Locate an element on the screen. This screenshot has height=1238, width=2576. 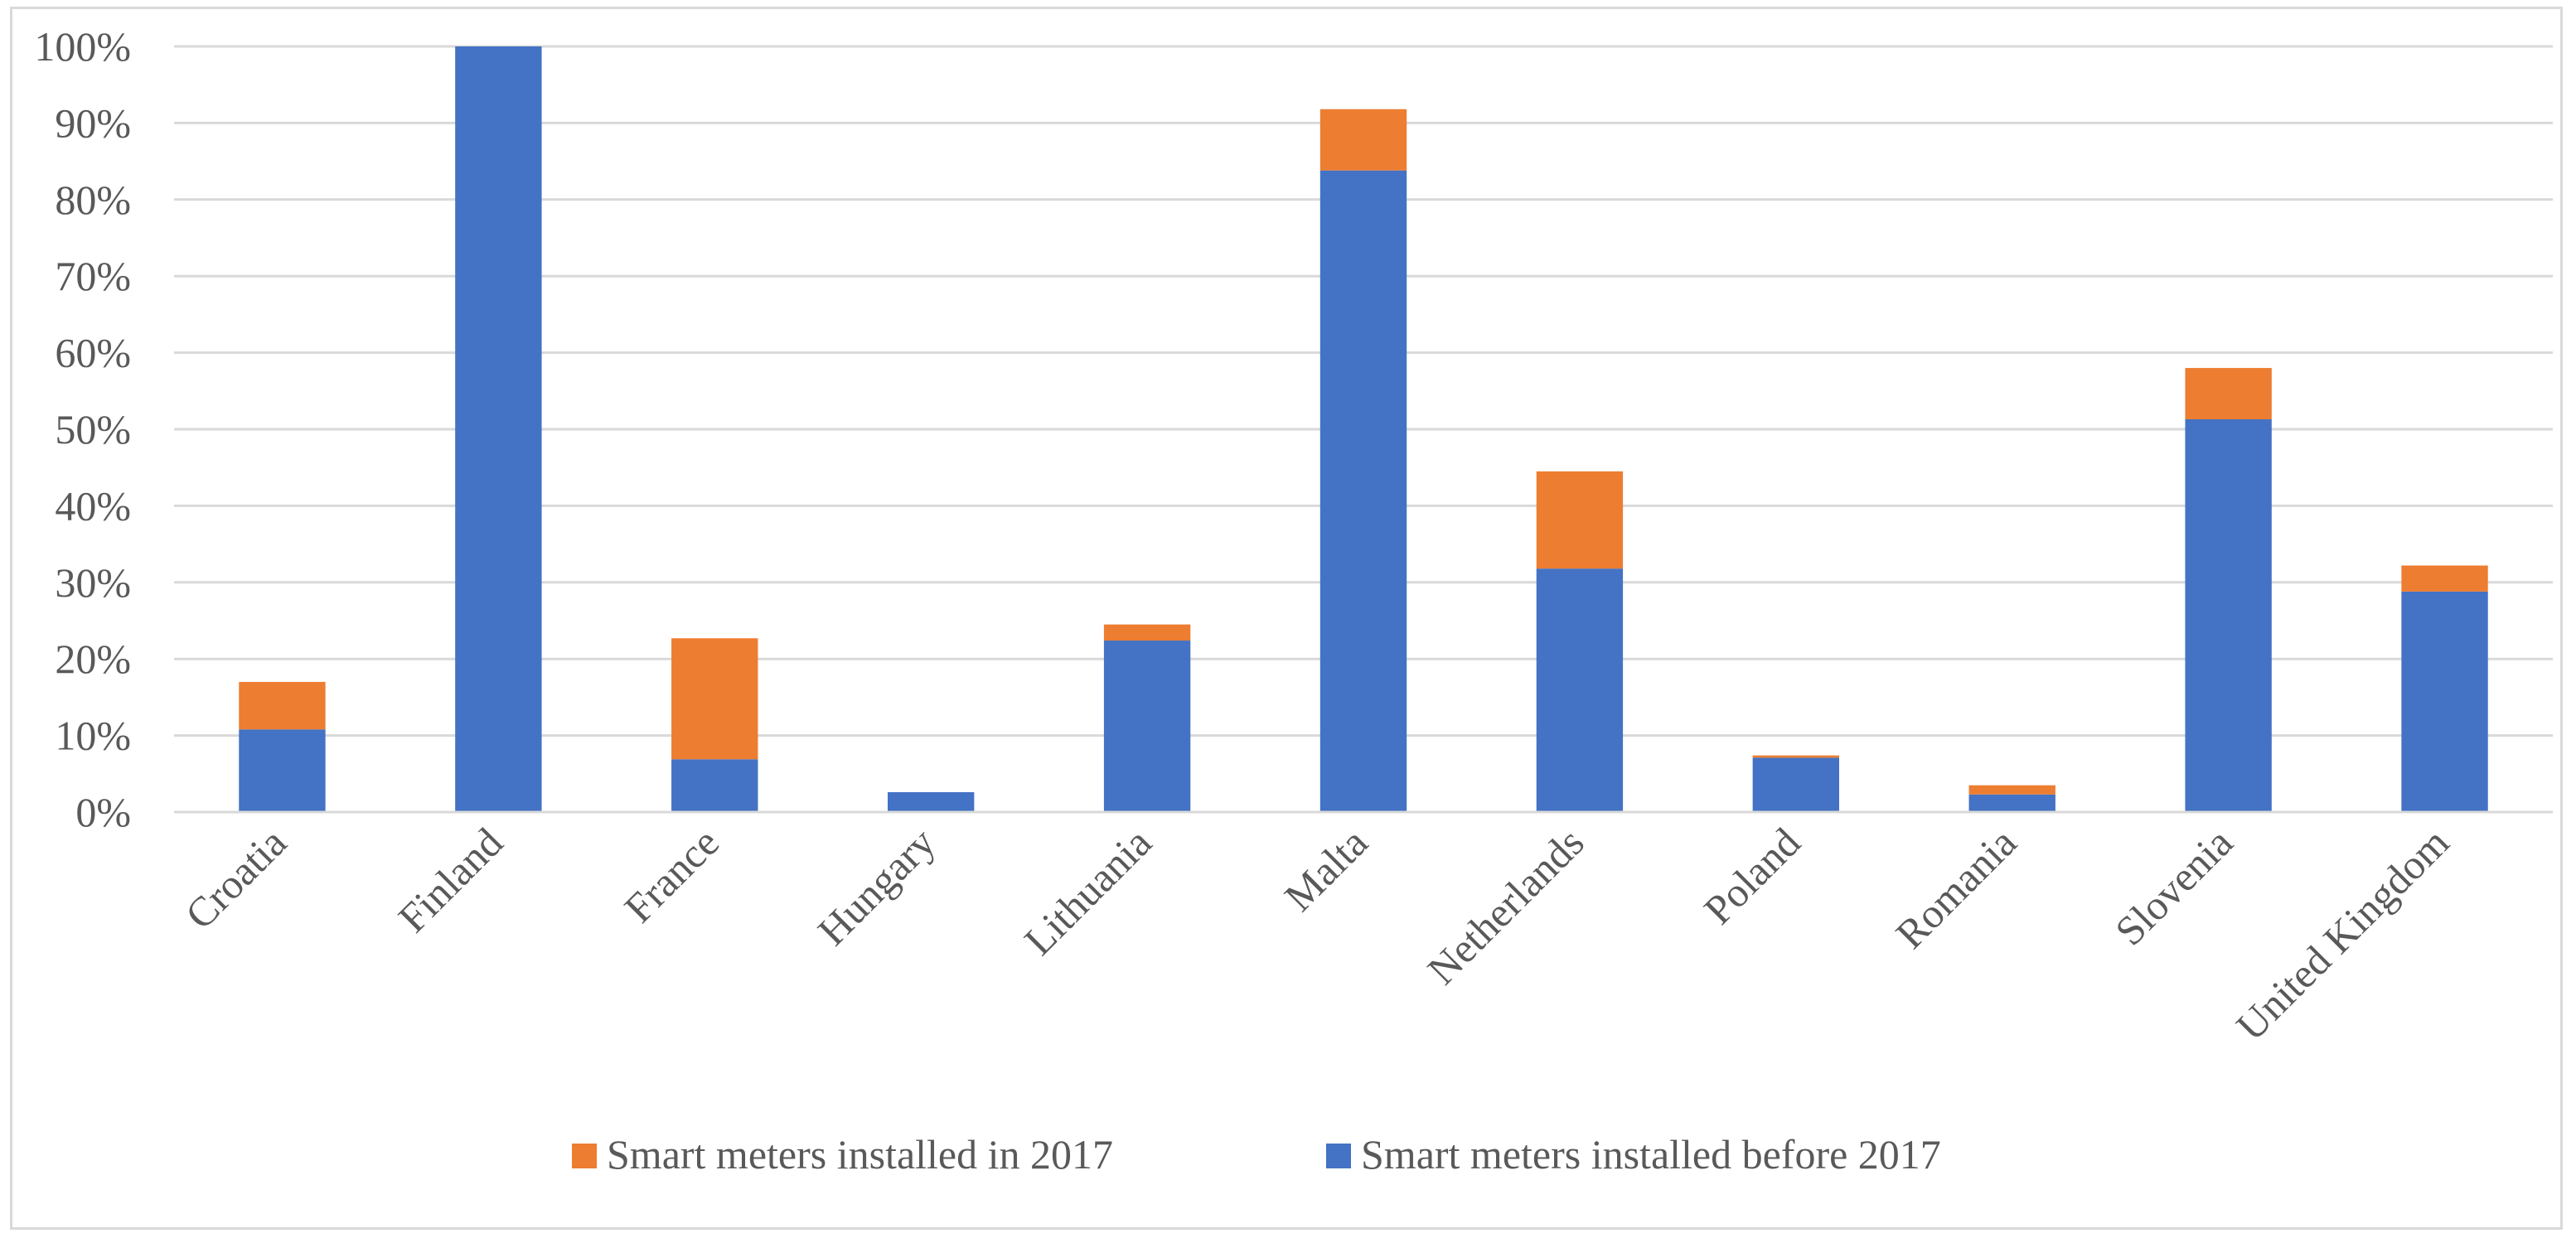
bar-slovenia-in-2017 is located at coordinates (2228, 393).